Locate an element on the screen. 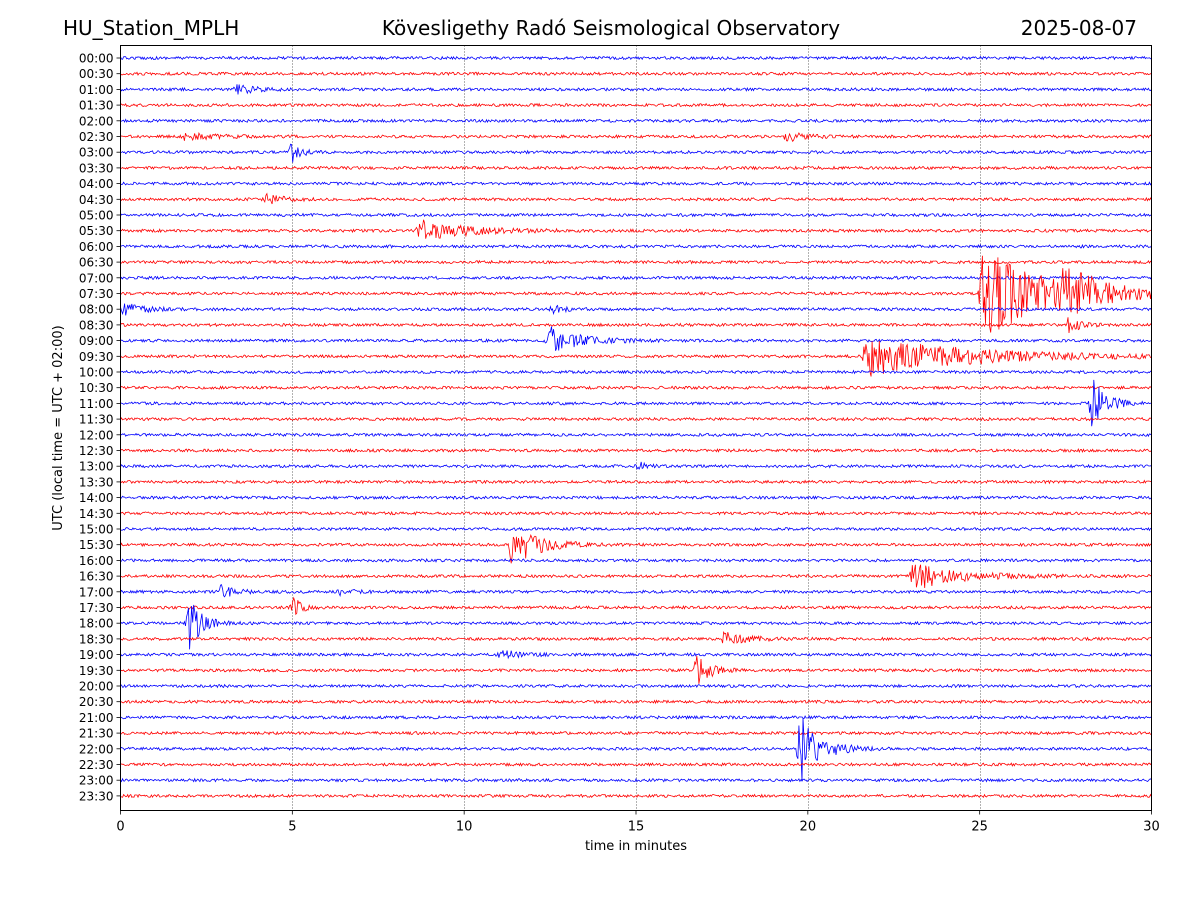 The width and height of the screenshot is (1200, 900). y-tick-label: 12:30 is located at coordinates (96, 451).